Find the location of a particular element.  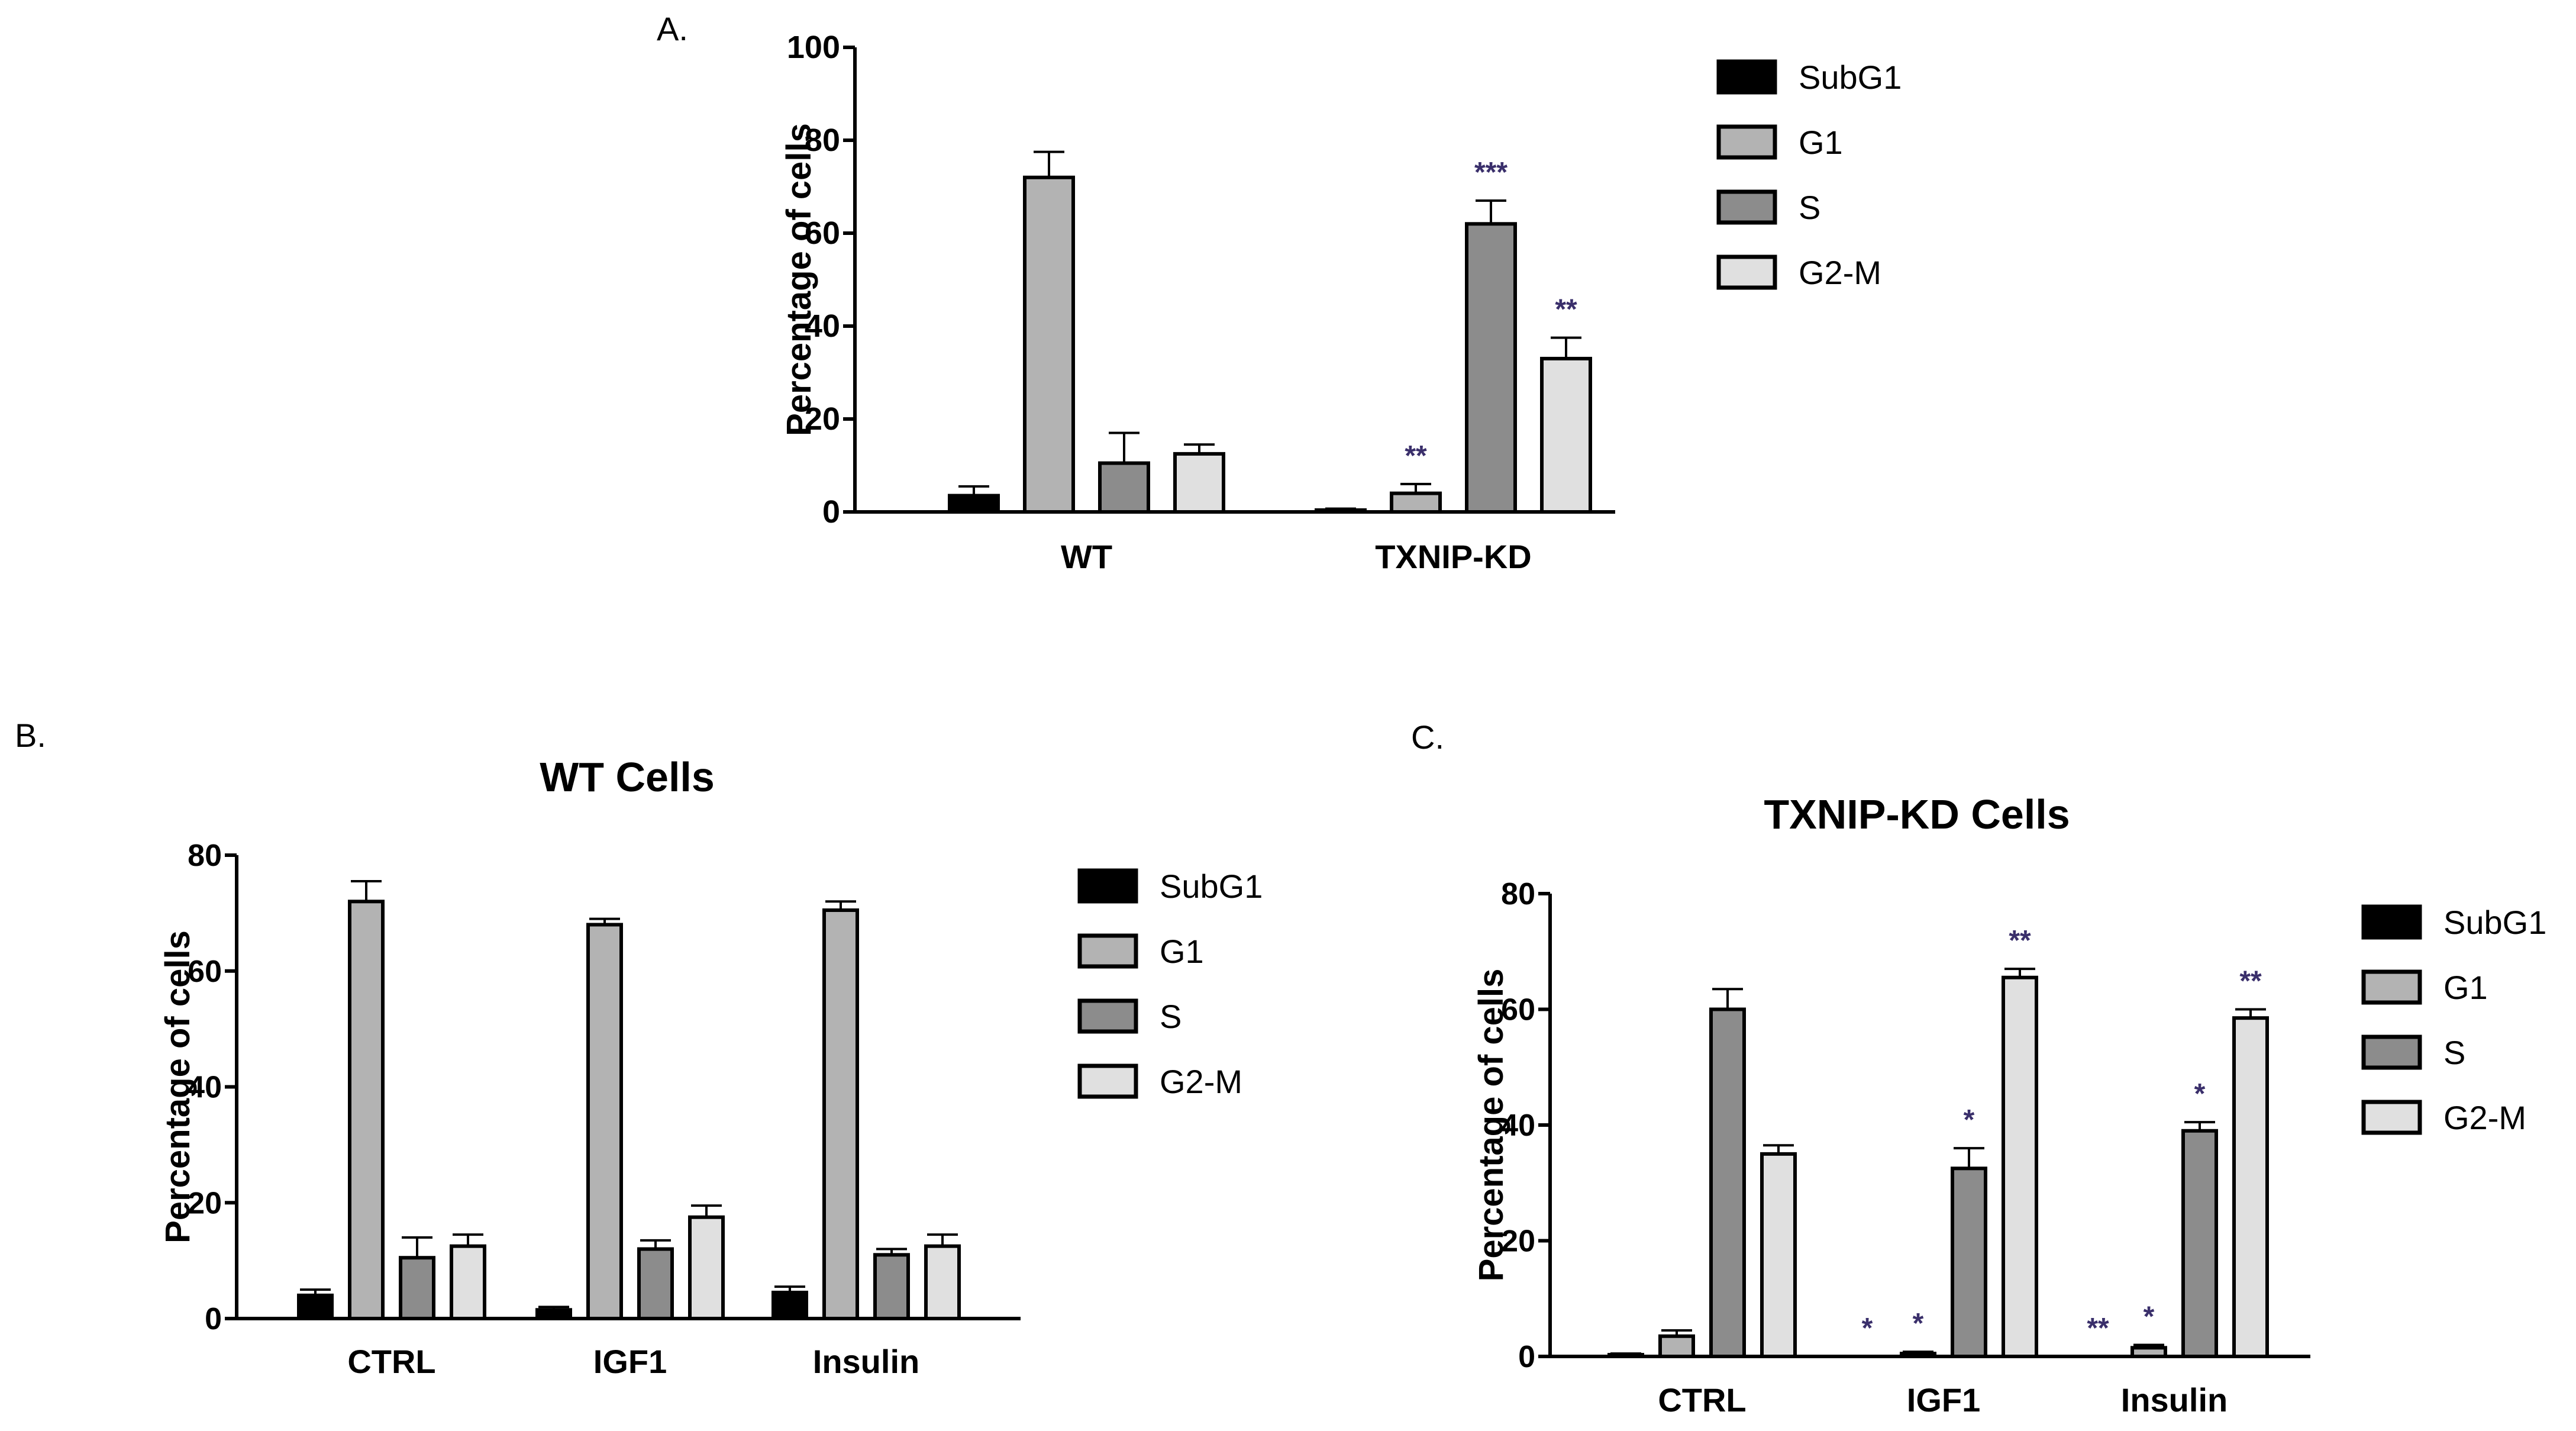

panel-c-significance-igf1-subg1: * is located at coordinates (1867, 1328).